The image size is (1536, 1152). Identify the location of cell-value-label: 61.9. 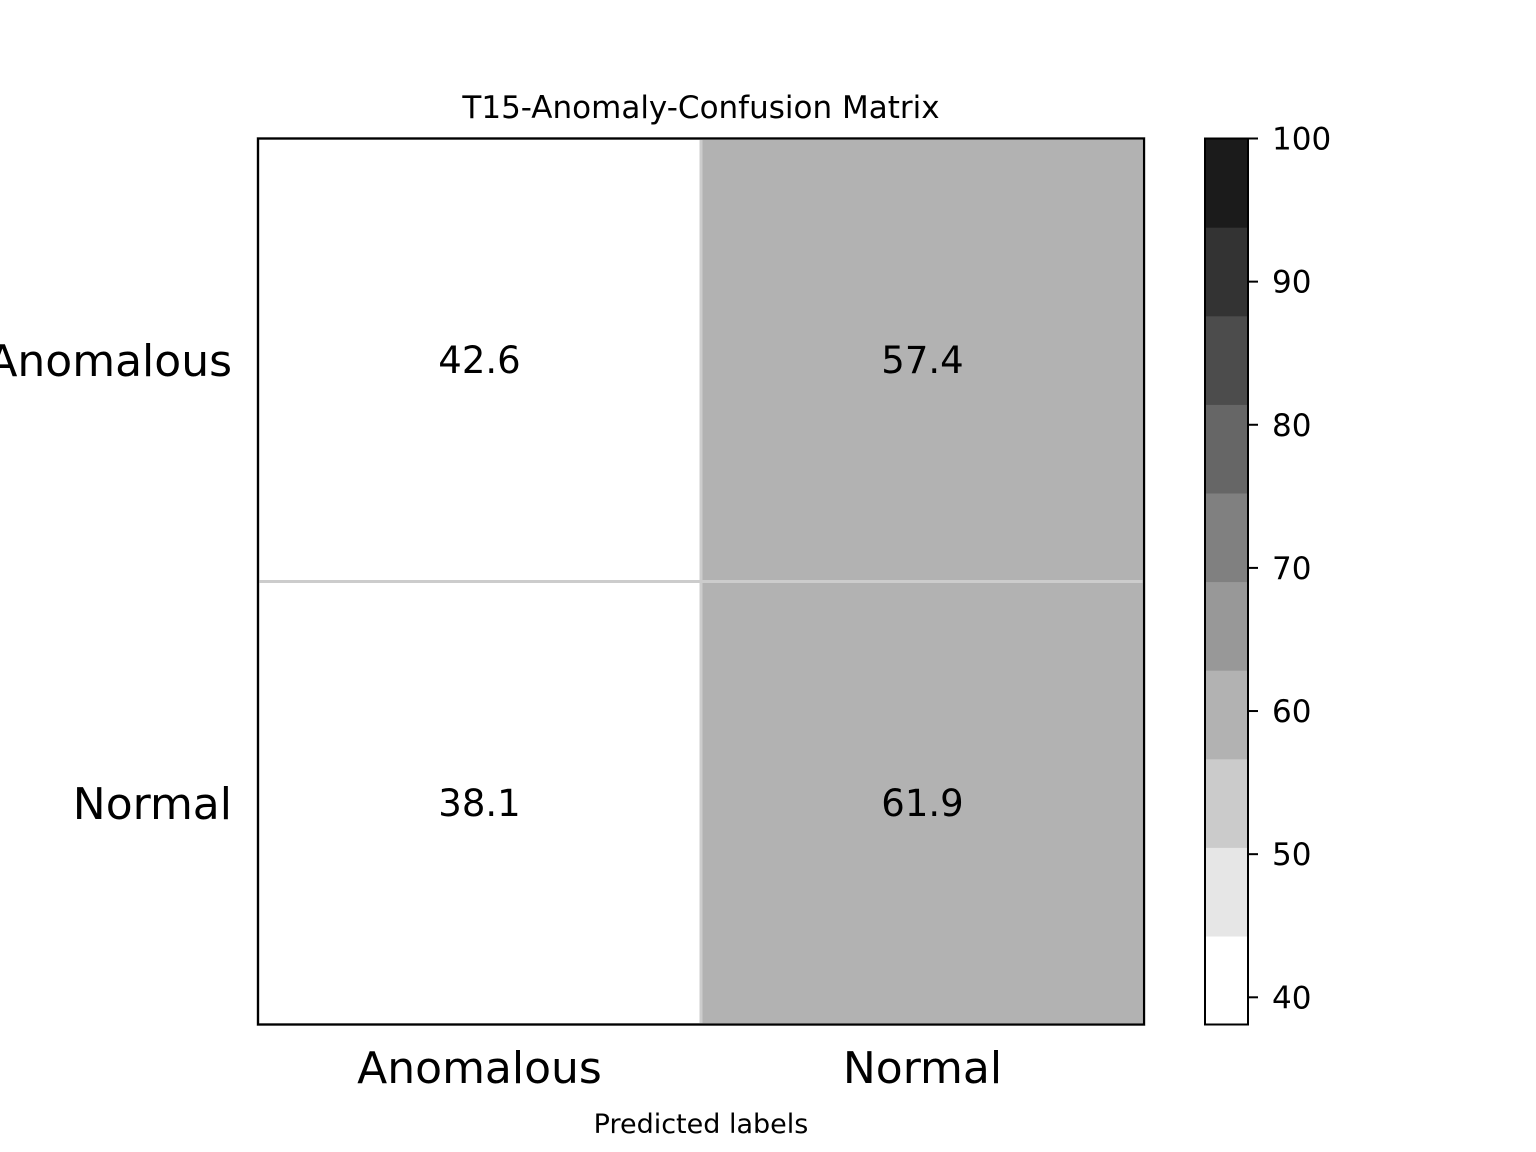
(922, 803).